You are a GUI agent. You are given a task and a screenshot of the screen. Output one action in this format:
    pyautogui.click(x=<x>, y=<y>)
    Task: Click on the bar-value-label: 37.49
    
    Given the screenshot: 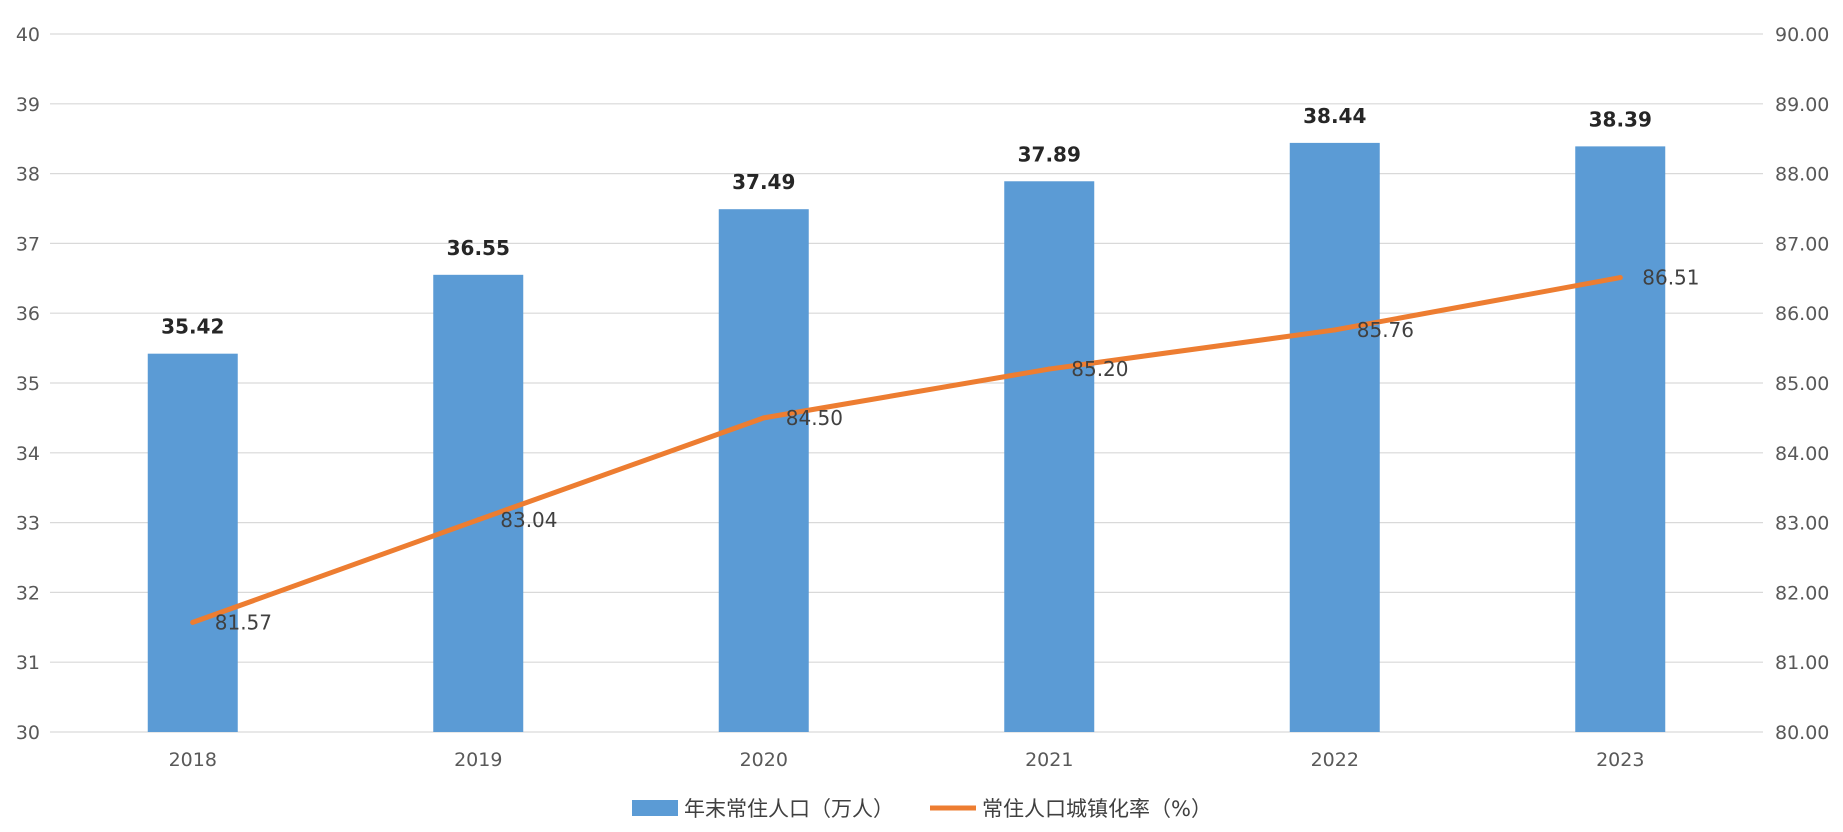 What is the action you would take?
    pyautogui.click(x=763, y=182)
    